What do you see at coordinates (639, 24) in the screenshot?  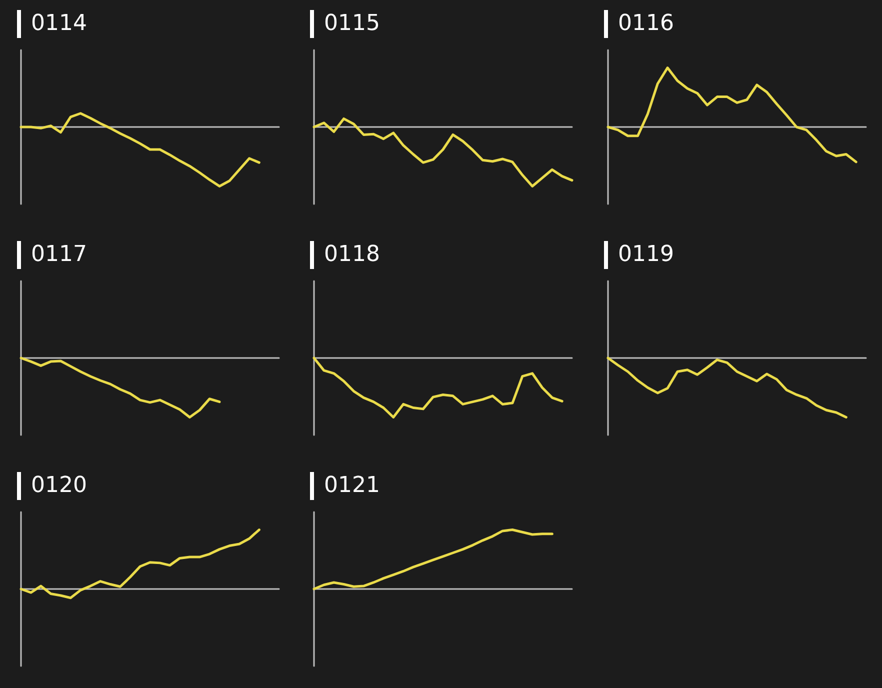 I see `chart-title: 0116` at bounding box center [639, 24].